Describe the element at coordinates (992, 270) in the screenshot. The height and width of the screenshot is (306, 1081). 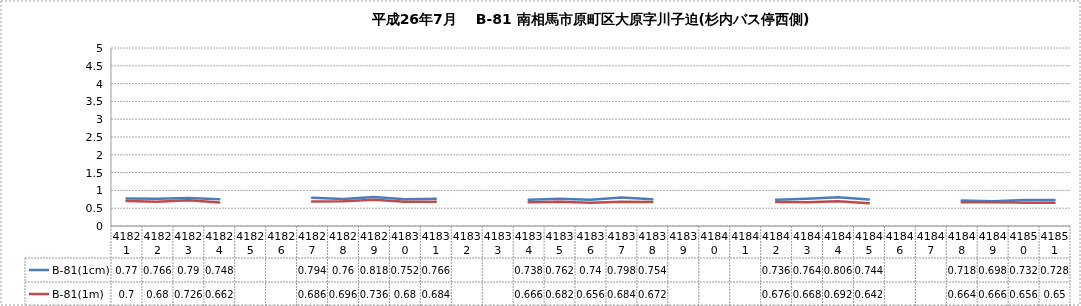
I see `data-label: 0.698` at that location.